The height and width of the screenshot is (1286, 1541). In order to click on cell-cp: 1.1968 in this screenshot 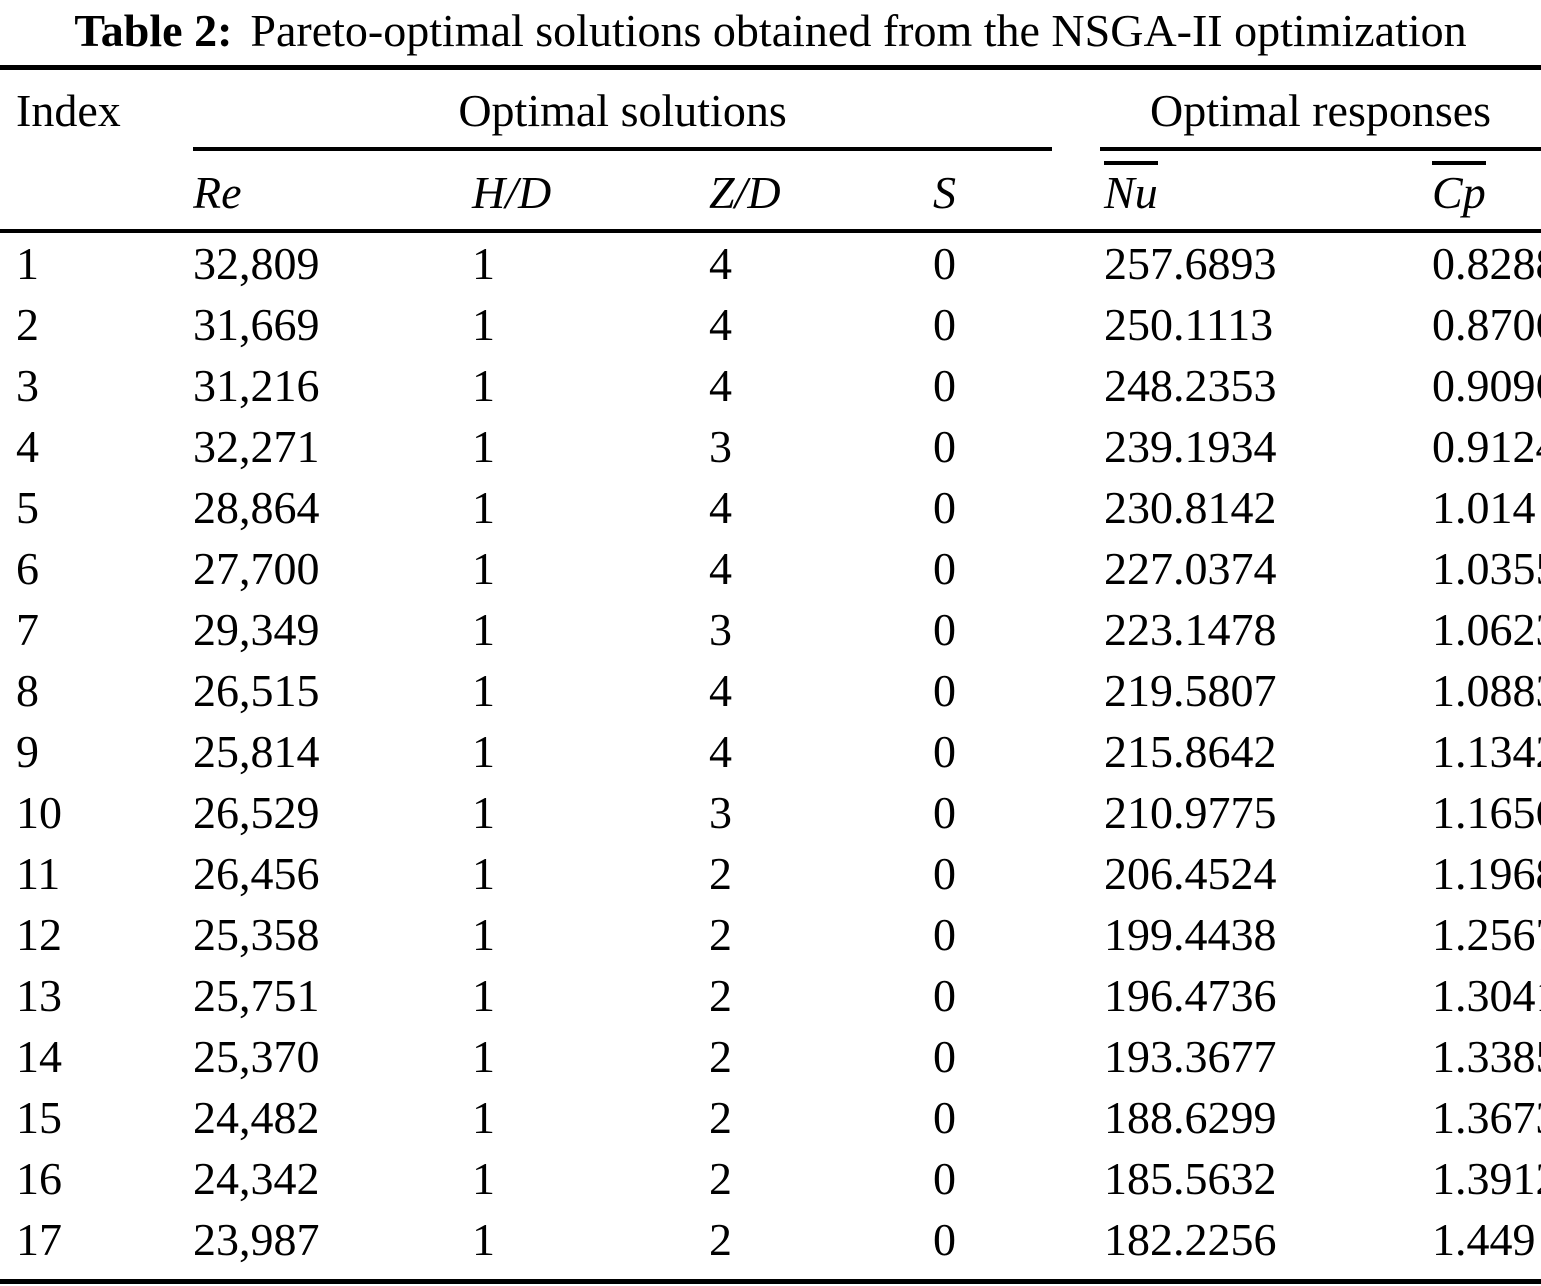, I will do `click(1486, 873)`.